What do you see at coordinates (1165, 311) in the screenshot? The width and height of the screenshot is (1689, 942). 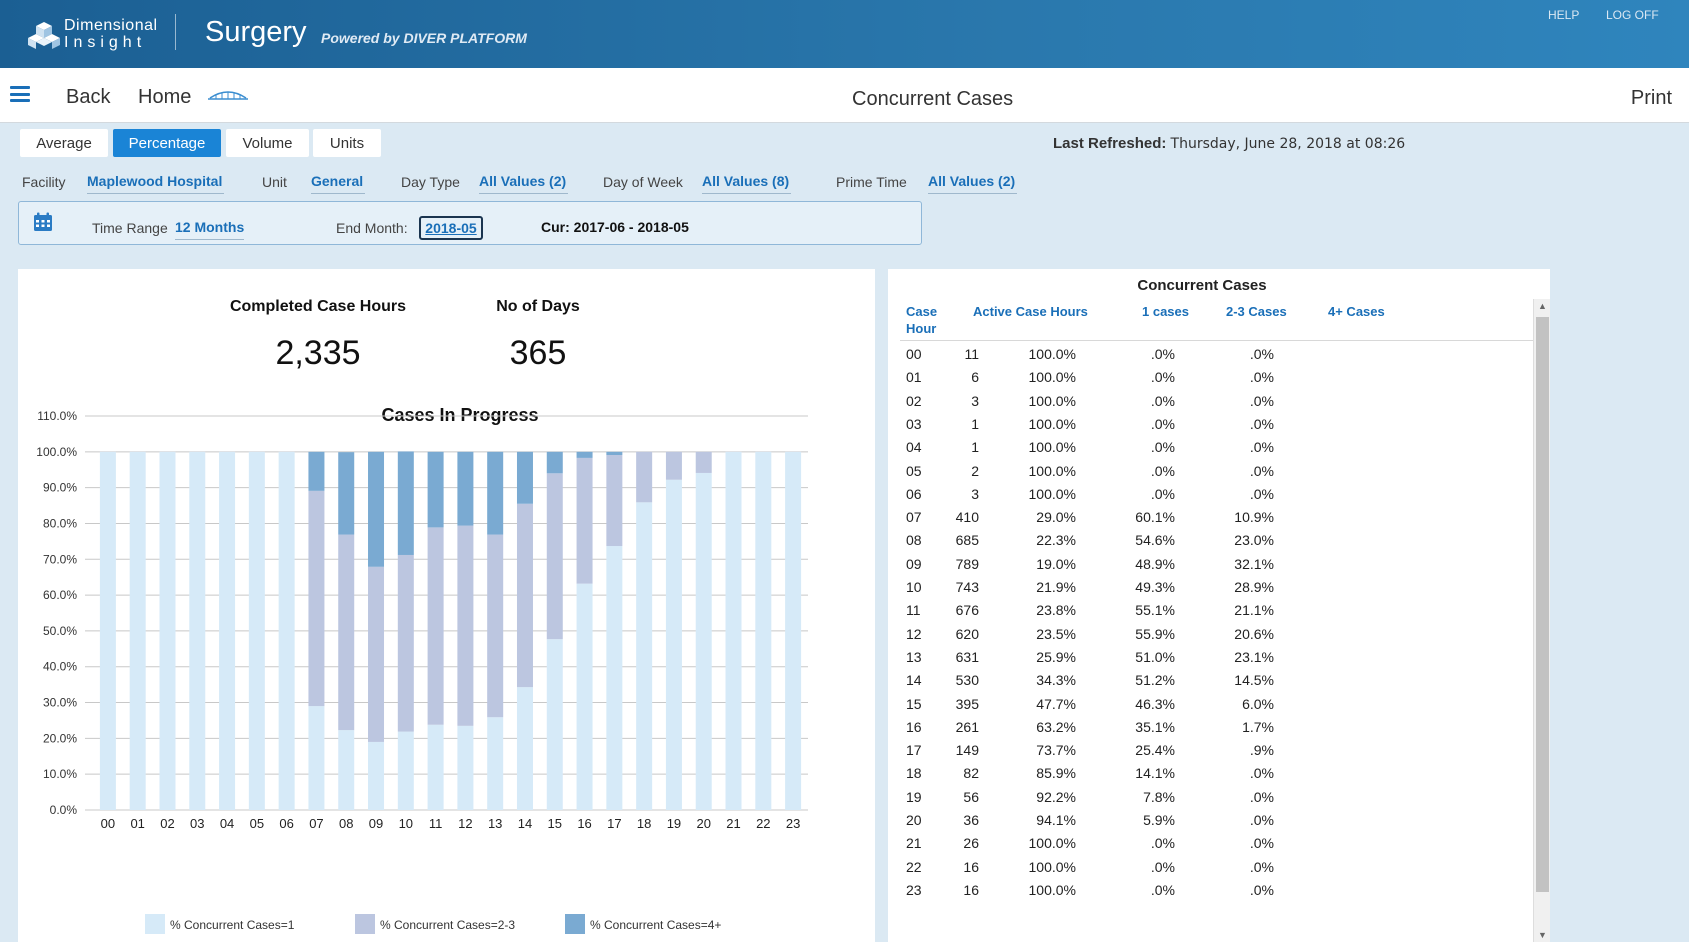 I see `col-header-1-cases: 1 cases` at bounding box center [1165, 311].